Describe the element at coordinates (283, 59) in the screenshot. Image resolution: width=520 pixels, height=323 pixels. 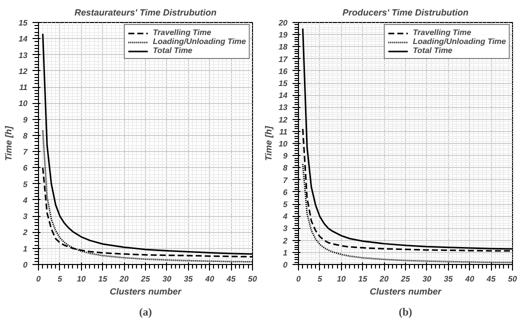
I see `y-tick-label: 17` at that location.